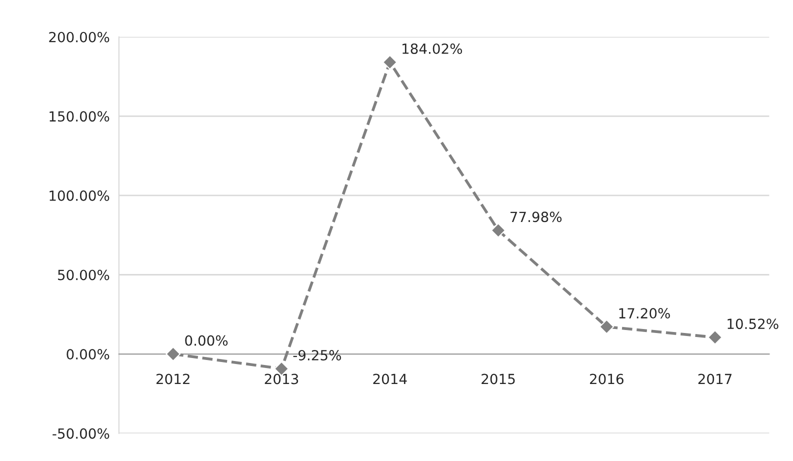 This screenshot has width=793, height=461. What do you see at coordinates (607, 379) in the screenshot?
I see `x-tick-label: 2016` at bounding box center [607, 379].